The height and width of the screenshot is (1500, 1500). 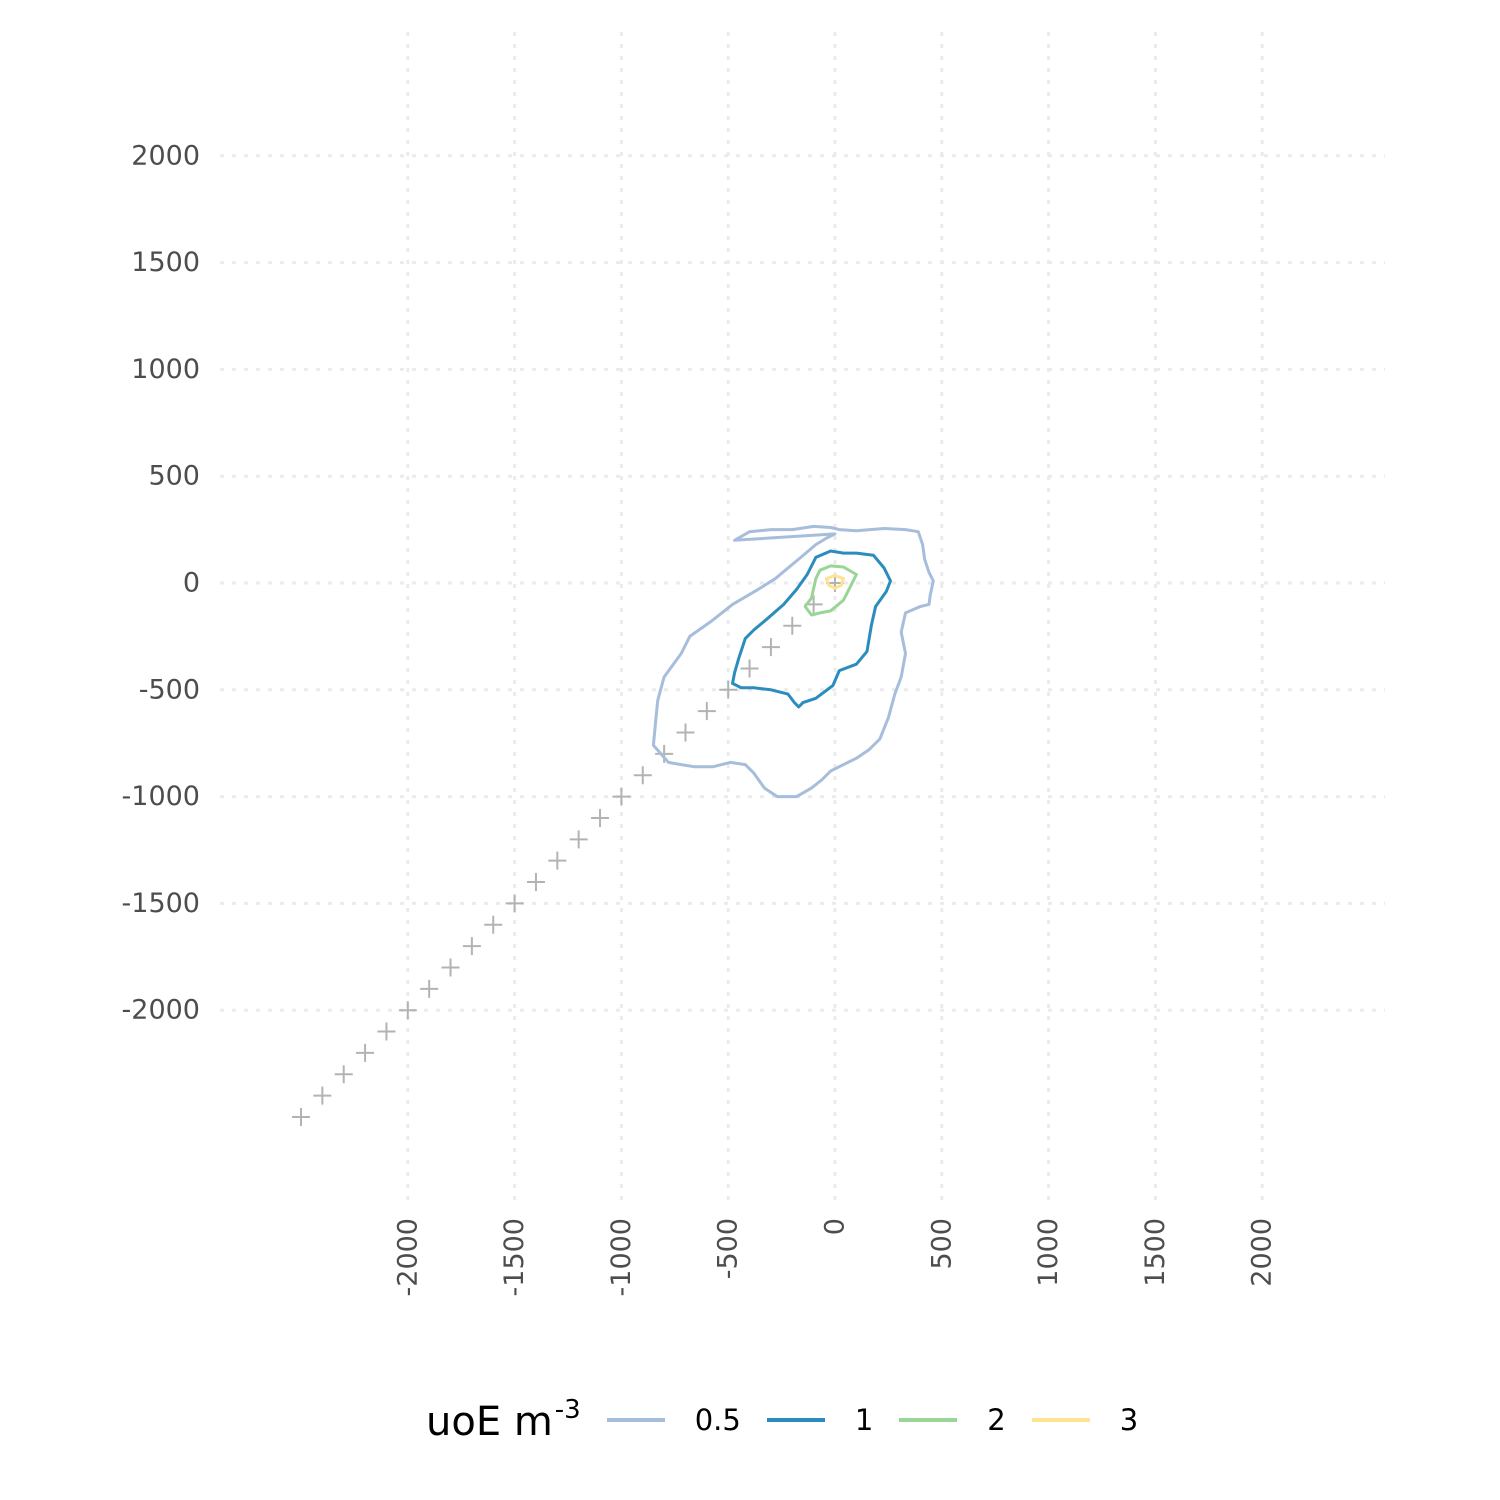 What do you see at coordinates (728, 1248) in the screenshot?
I see `x-tick-label: -500` at bounding box center [728, 1248].